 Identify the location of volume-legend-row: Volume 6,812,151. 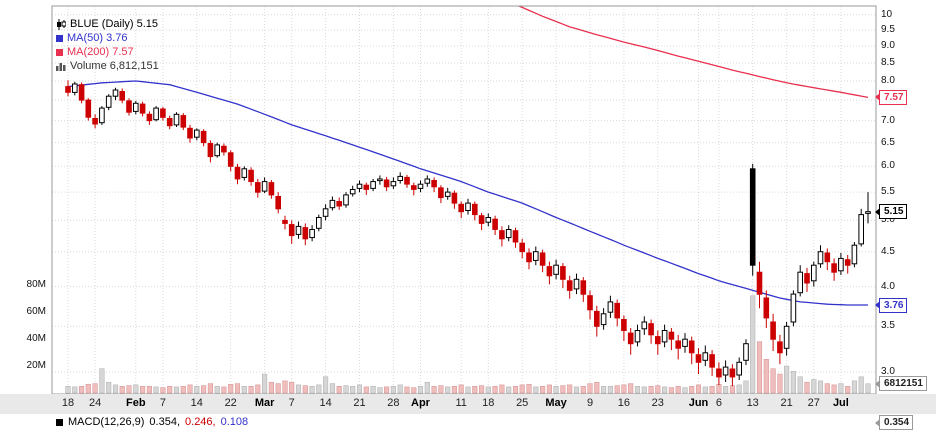
(107, 66).